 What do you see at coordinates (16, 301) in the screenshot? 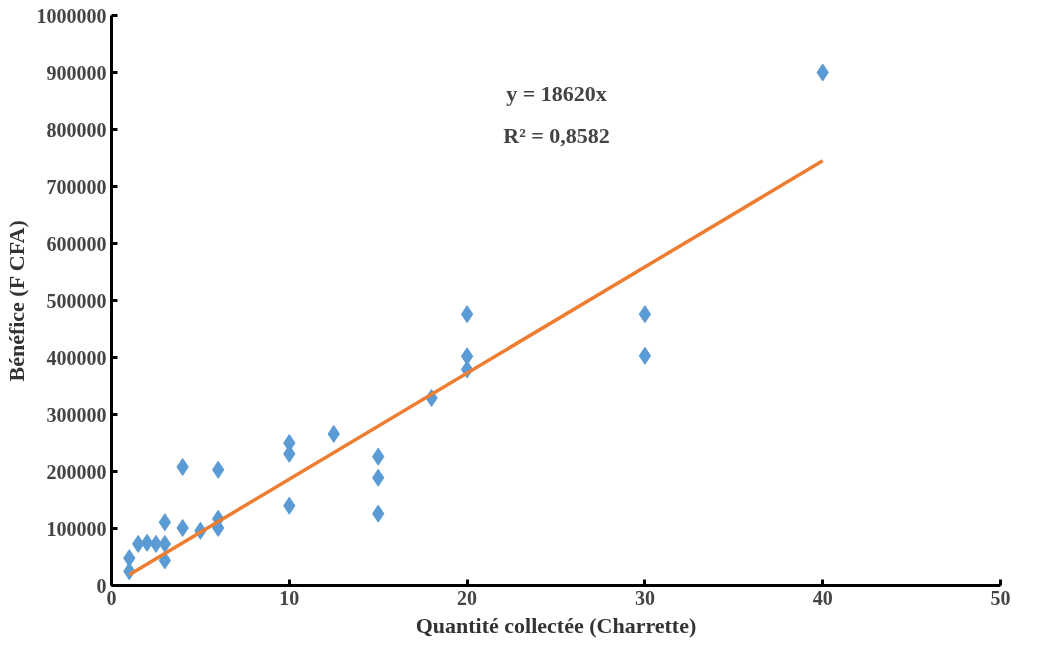
I see `y-axis-title: Bénéfice (F CFA)` at bounding box center [16, 301].